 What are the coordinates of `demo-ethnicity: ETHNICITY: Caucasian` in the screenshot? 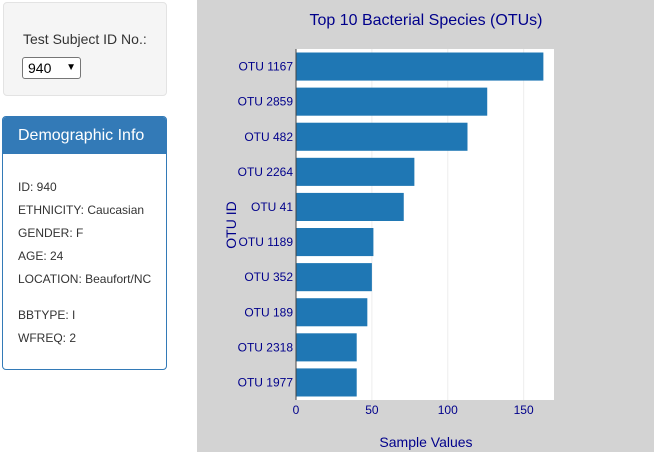 It's located at (81, 210).